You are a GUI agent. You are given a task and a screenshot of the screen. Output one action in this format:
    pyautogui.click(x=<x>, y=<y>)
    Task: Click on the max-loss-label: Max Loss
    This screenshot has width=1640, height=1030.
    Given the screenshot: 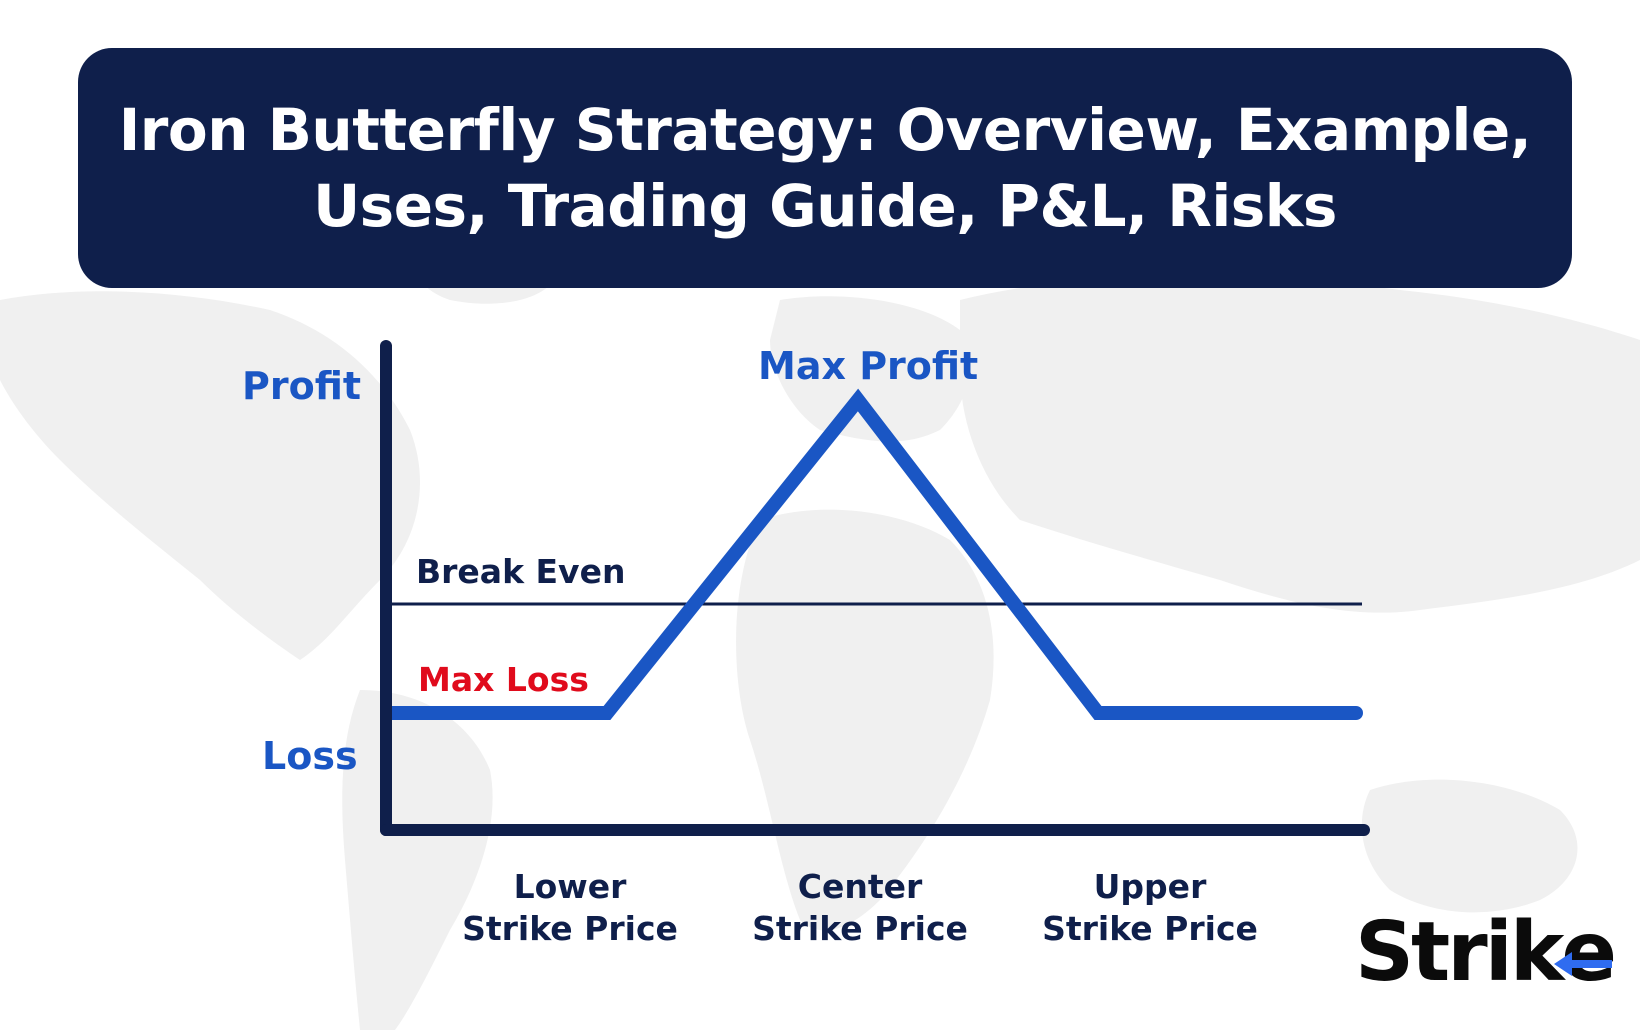 What is the action you would take?
    pyautogui.click(x=503, y=679)
    